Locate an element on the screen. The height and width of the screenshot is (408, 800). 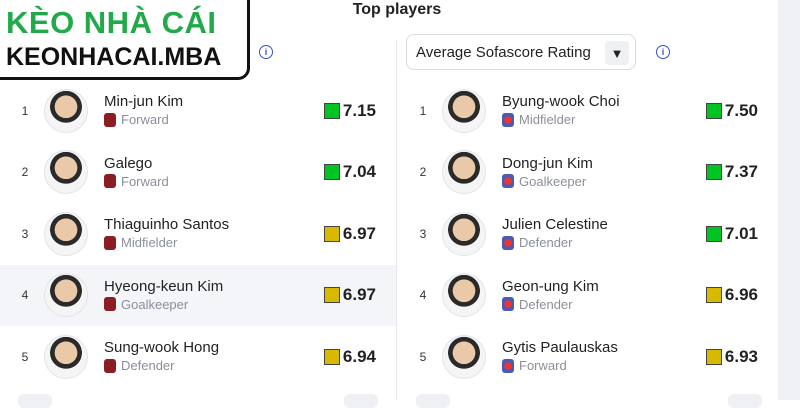
player-row: 5 Gytis Paulauskas Forward 6.93 is located at coordinates (588, 356).